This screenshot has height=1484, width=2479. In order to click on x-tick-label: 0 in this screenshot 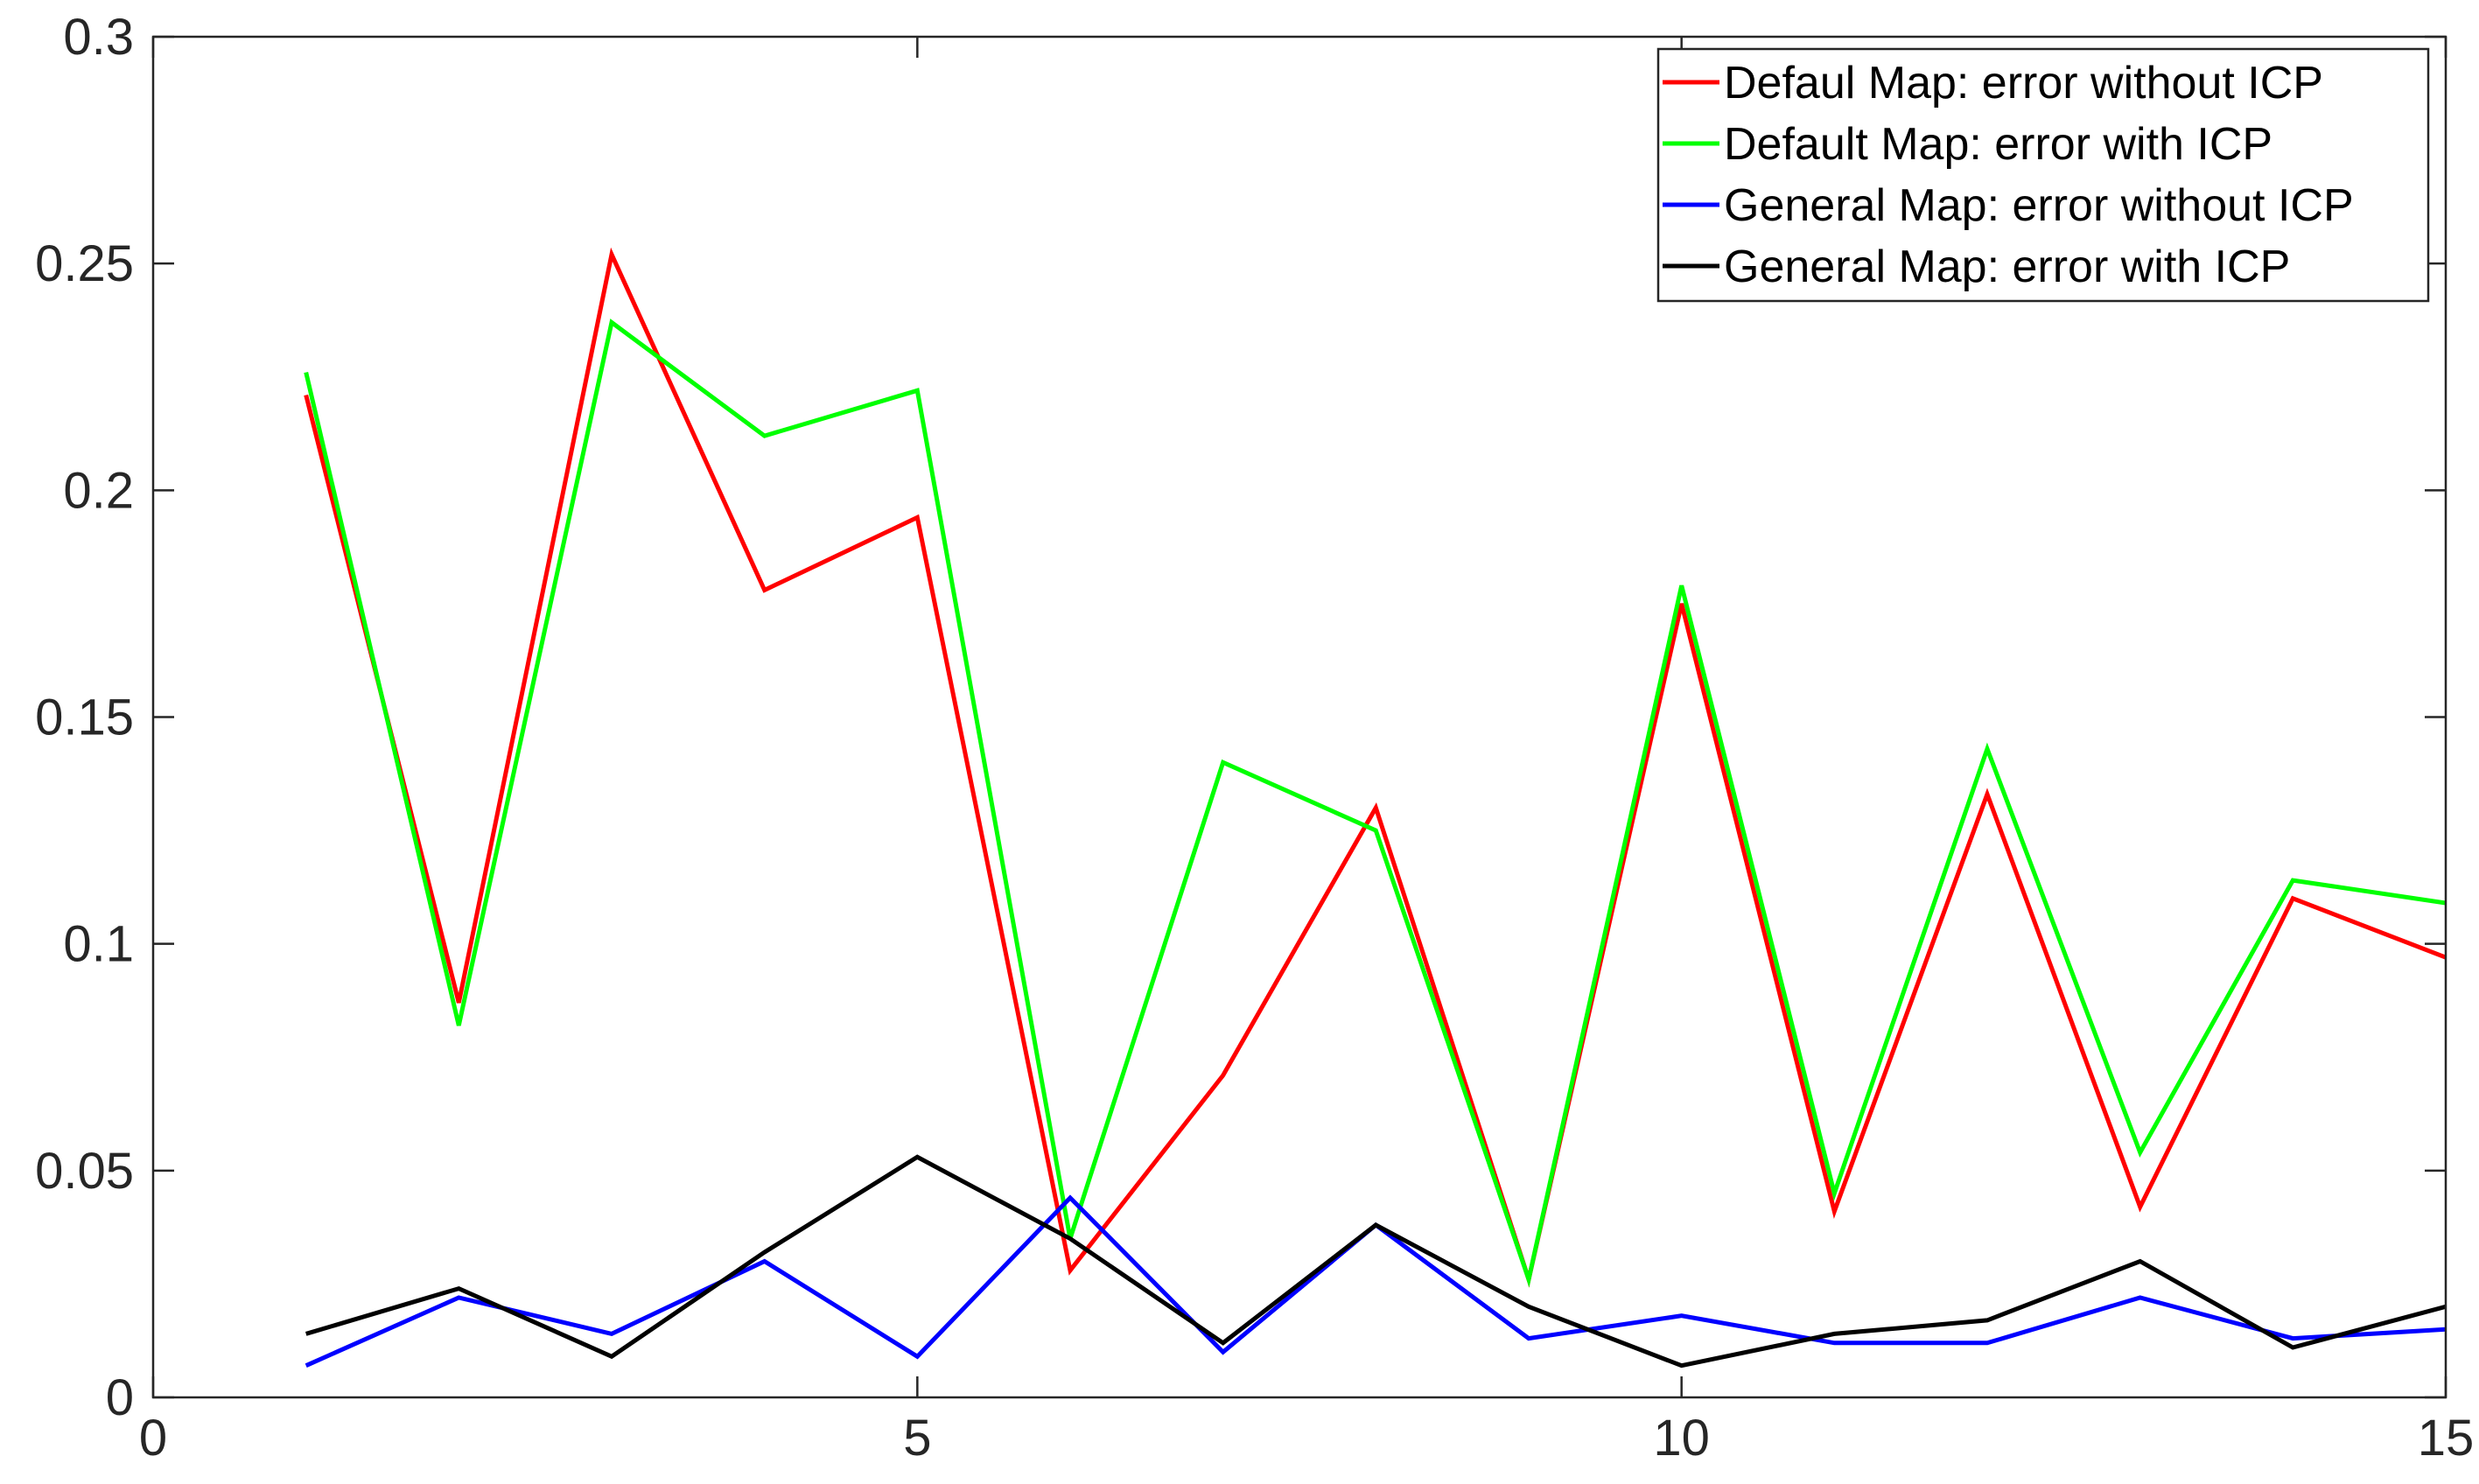, I will do `click(153, 1438)`.